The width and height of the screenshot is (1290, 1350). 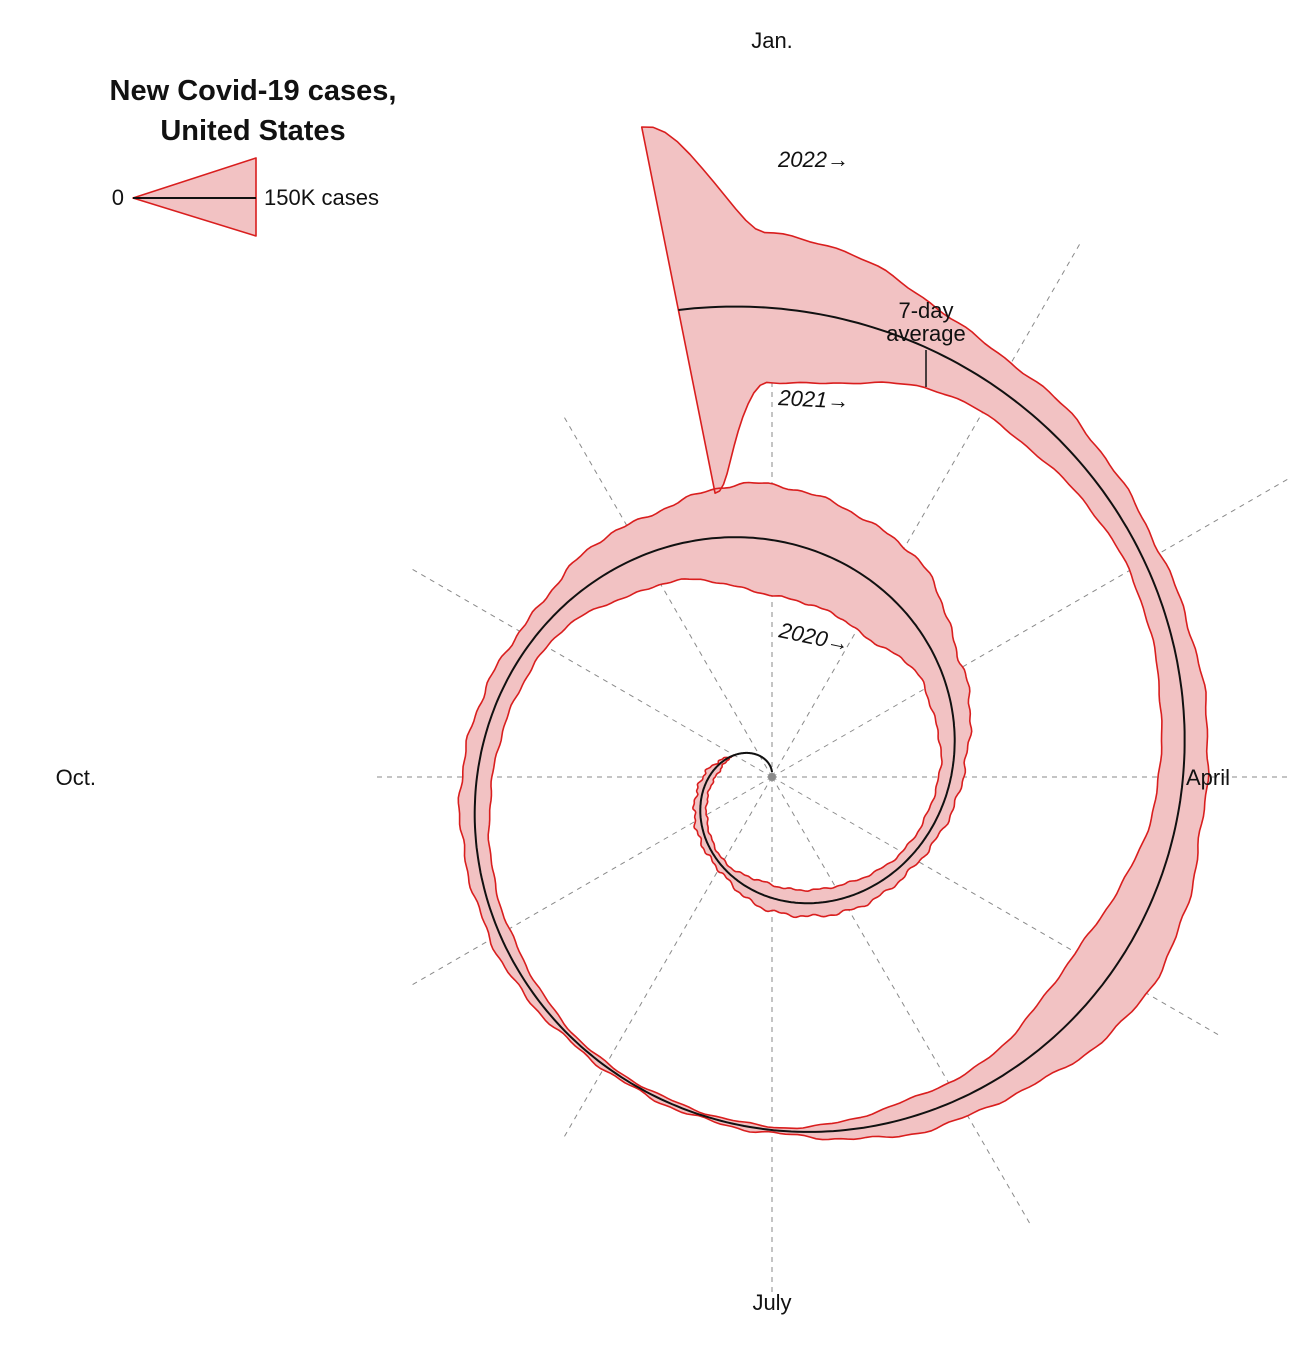 I want to click on year-label-2022: 2022→, so click(x=813, y=159).